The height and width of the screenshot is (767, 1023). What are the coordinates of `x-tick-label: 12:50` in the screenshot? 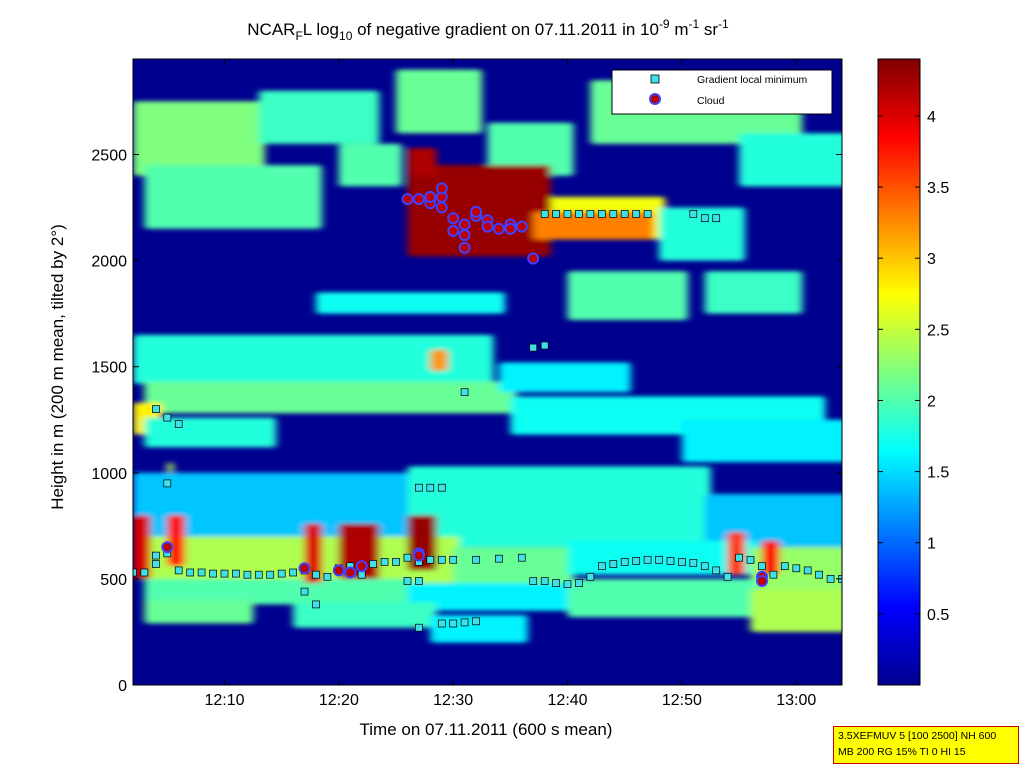 It's located at (682, 700).